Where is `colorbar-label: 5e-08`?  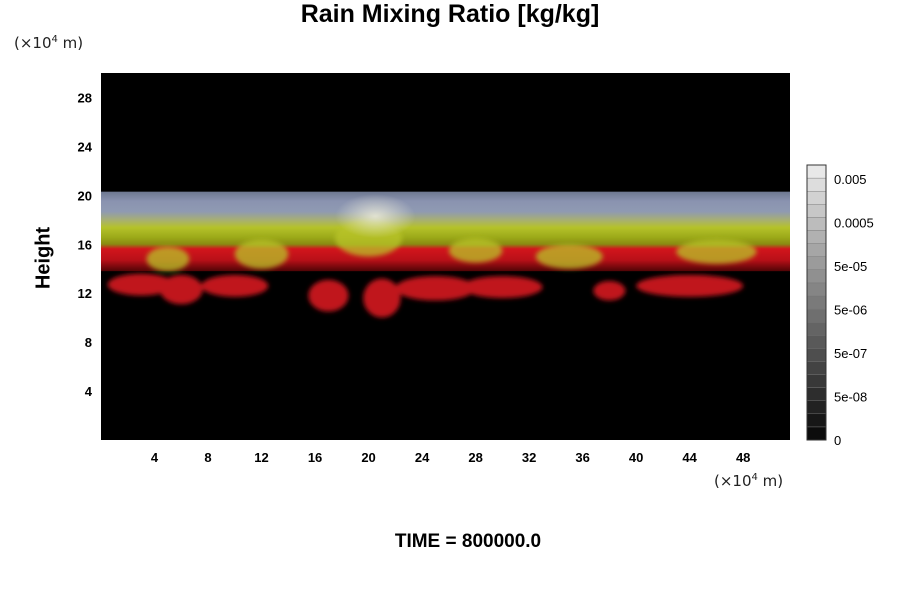 colorbar-label: 5e-08 is located at coordinates (850, 397).